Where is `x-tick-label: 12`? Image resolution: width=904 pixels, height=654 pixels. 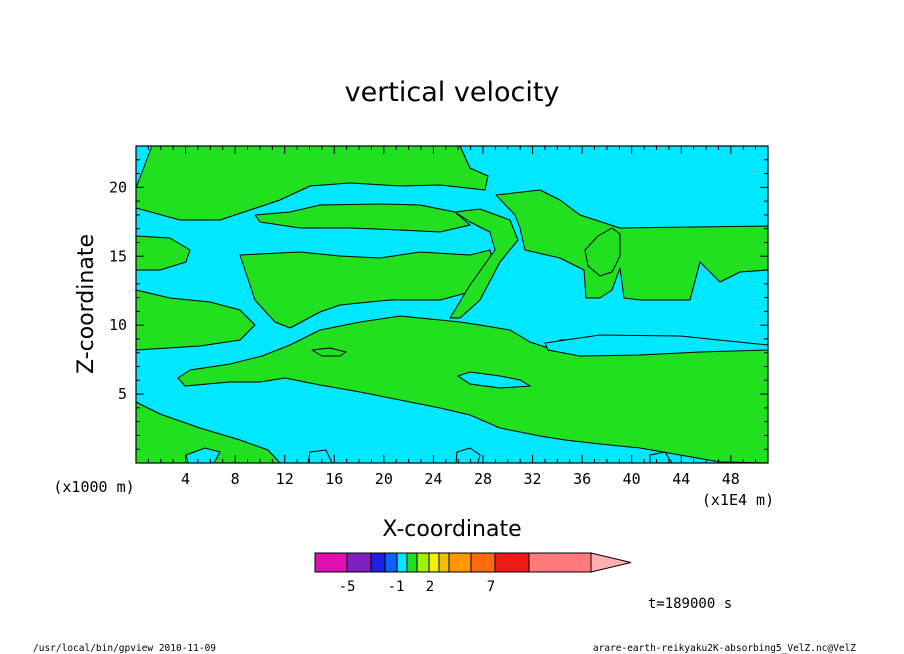
x-tick-label: 12 is located at coordinates (285, 479).